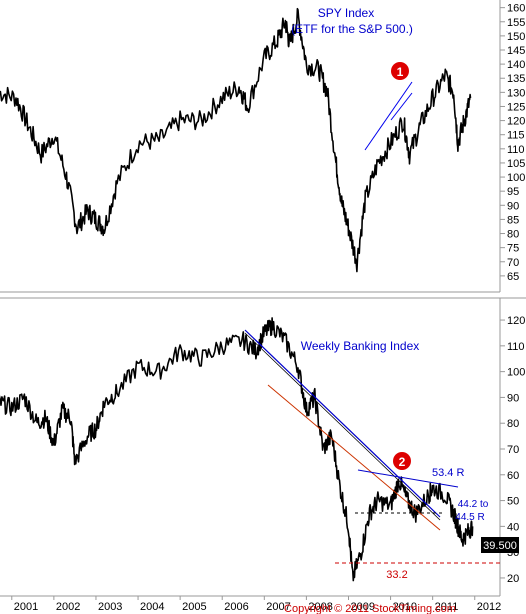  Describe the element at coordinates (401, 106) in the screenshot. I see `spy-trend-line` at that location.